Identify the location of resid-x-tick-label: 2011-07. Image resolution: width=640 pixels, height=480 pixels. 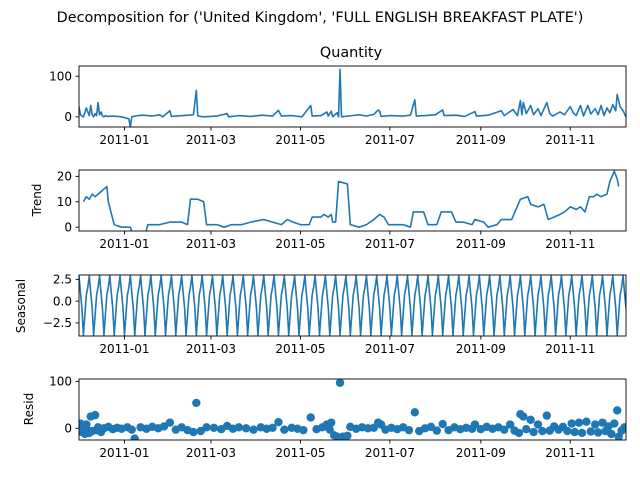
(390, 453).